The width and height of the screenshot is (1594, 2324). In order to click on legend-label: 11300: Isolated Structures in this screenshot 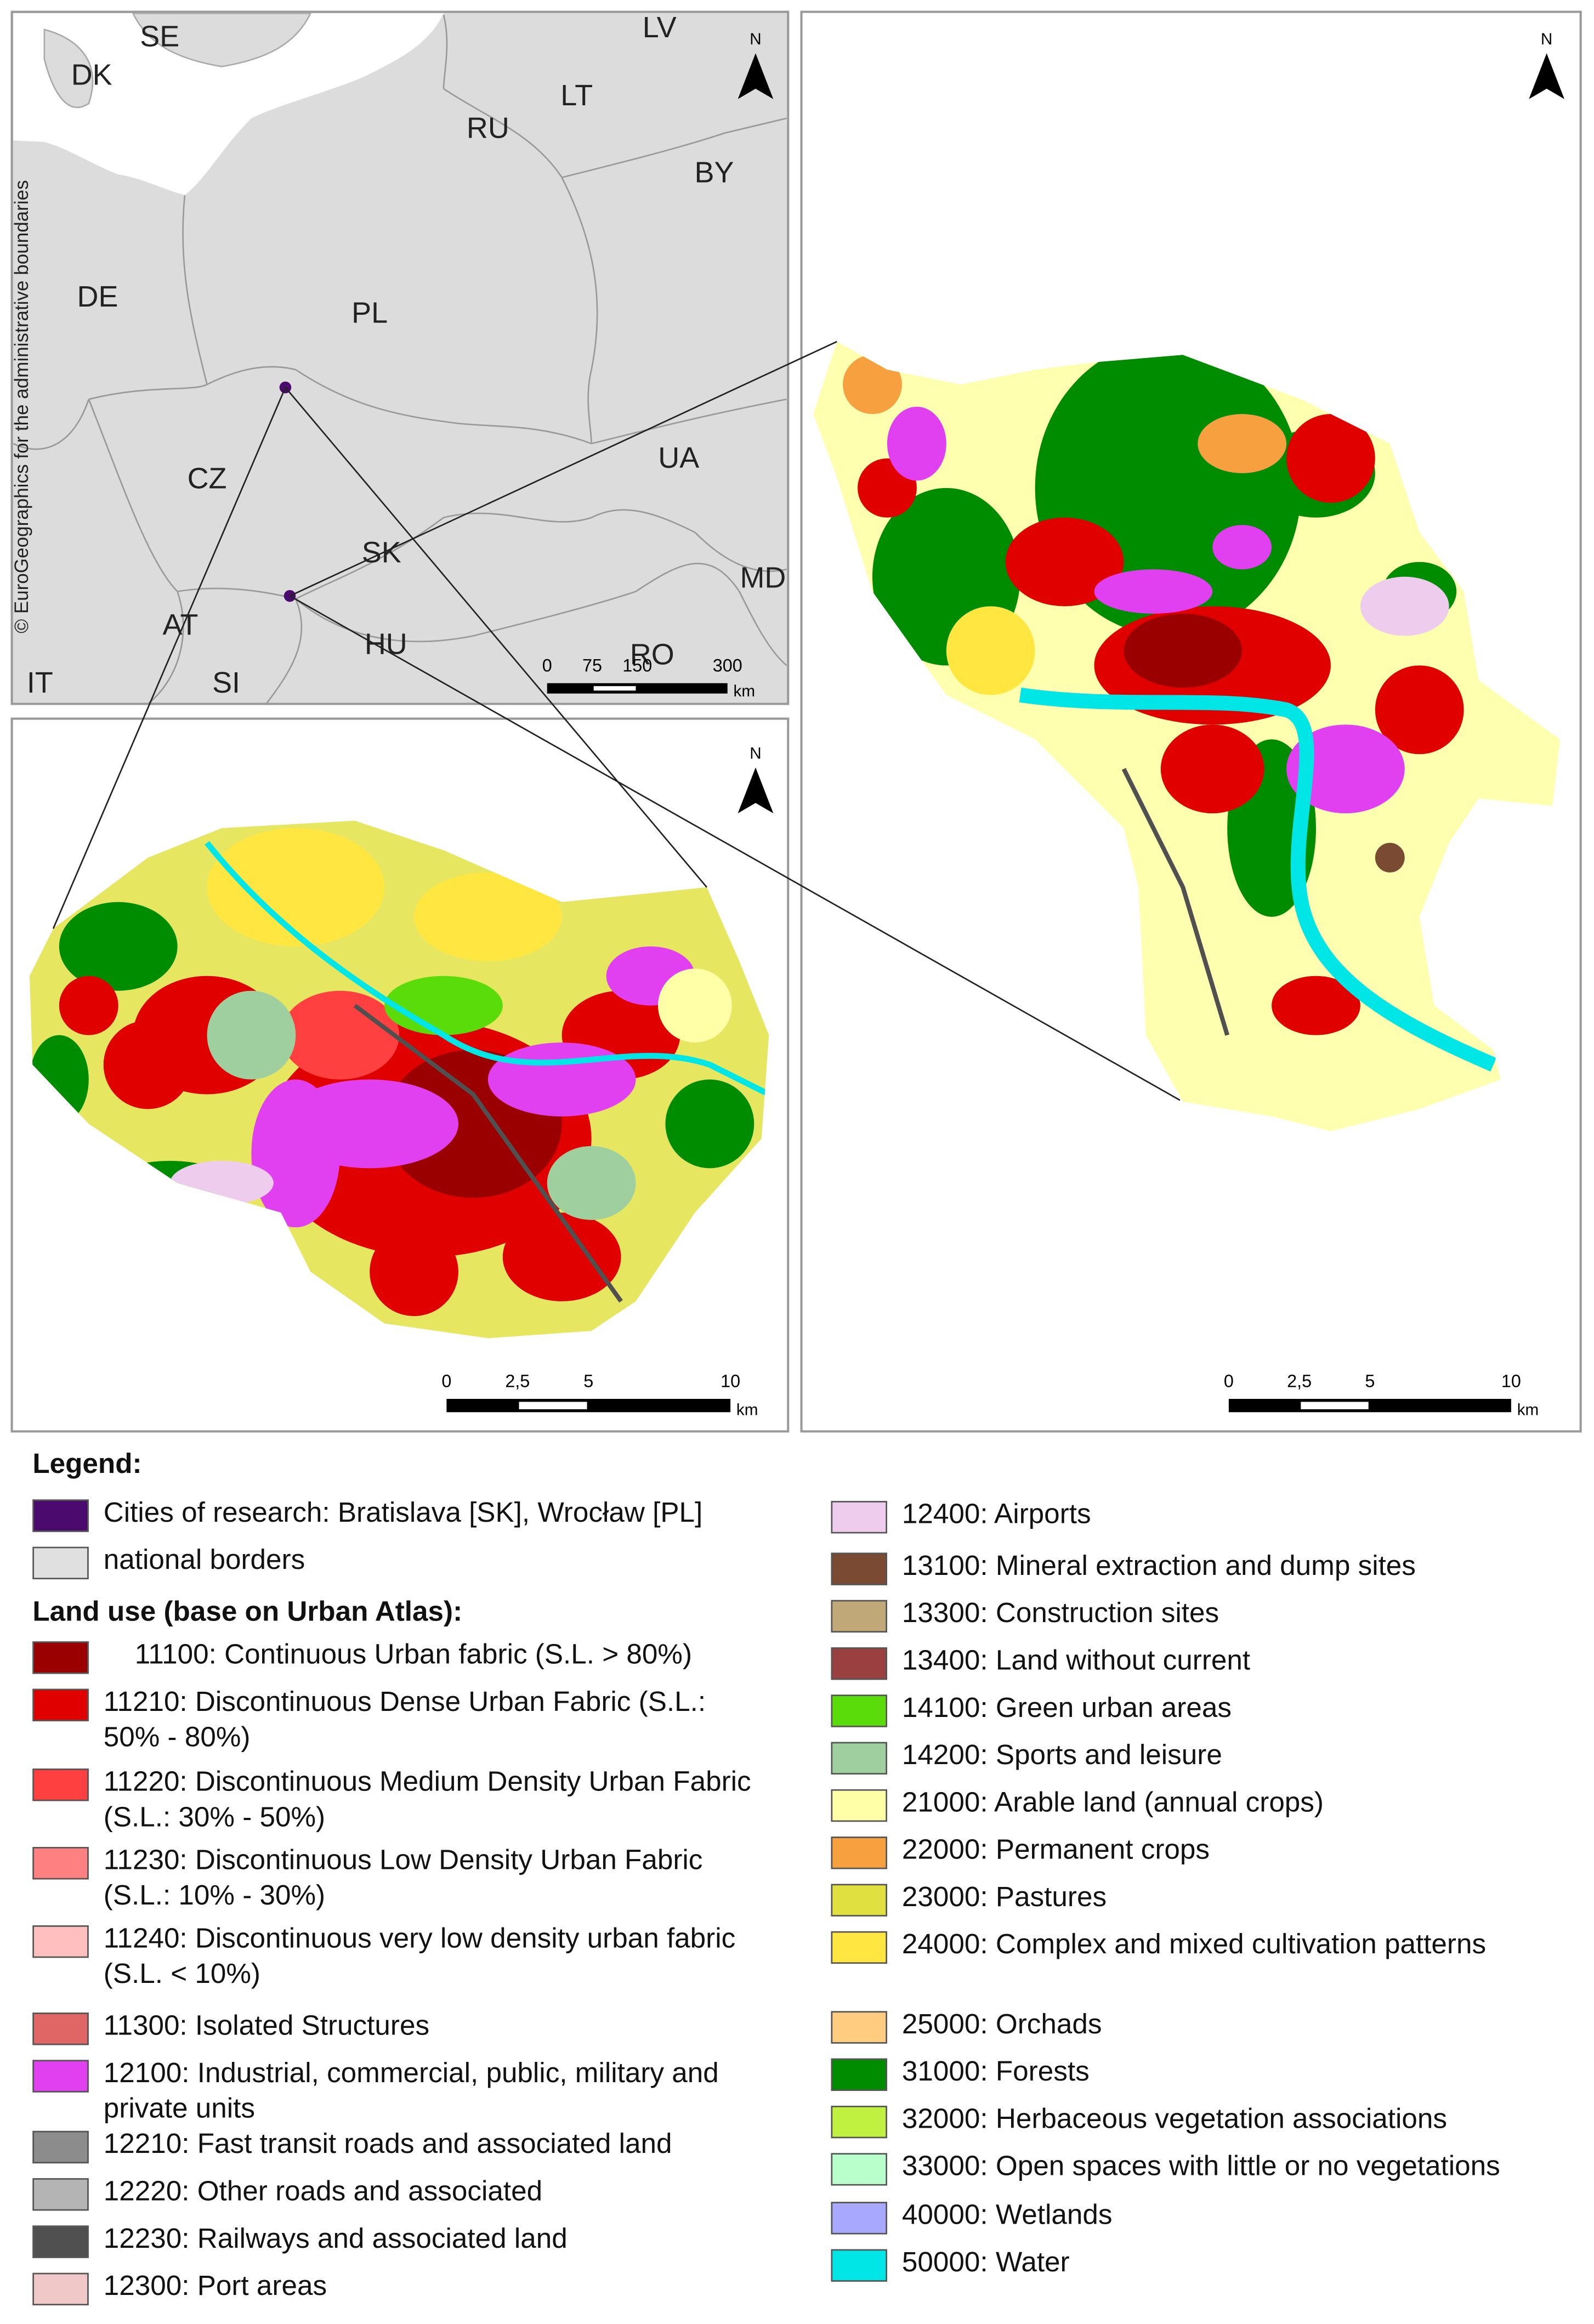, I will do `click(266, 2027)`.